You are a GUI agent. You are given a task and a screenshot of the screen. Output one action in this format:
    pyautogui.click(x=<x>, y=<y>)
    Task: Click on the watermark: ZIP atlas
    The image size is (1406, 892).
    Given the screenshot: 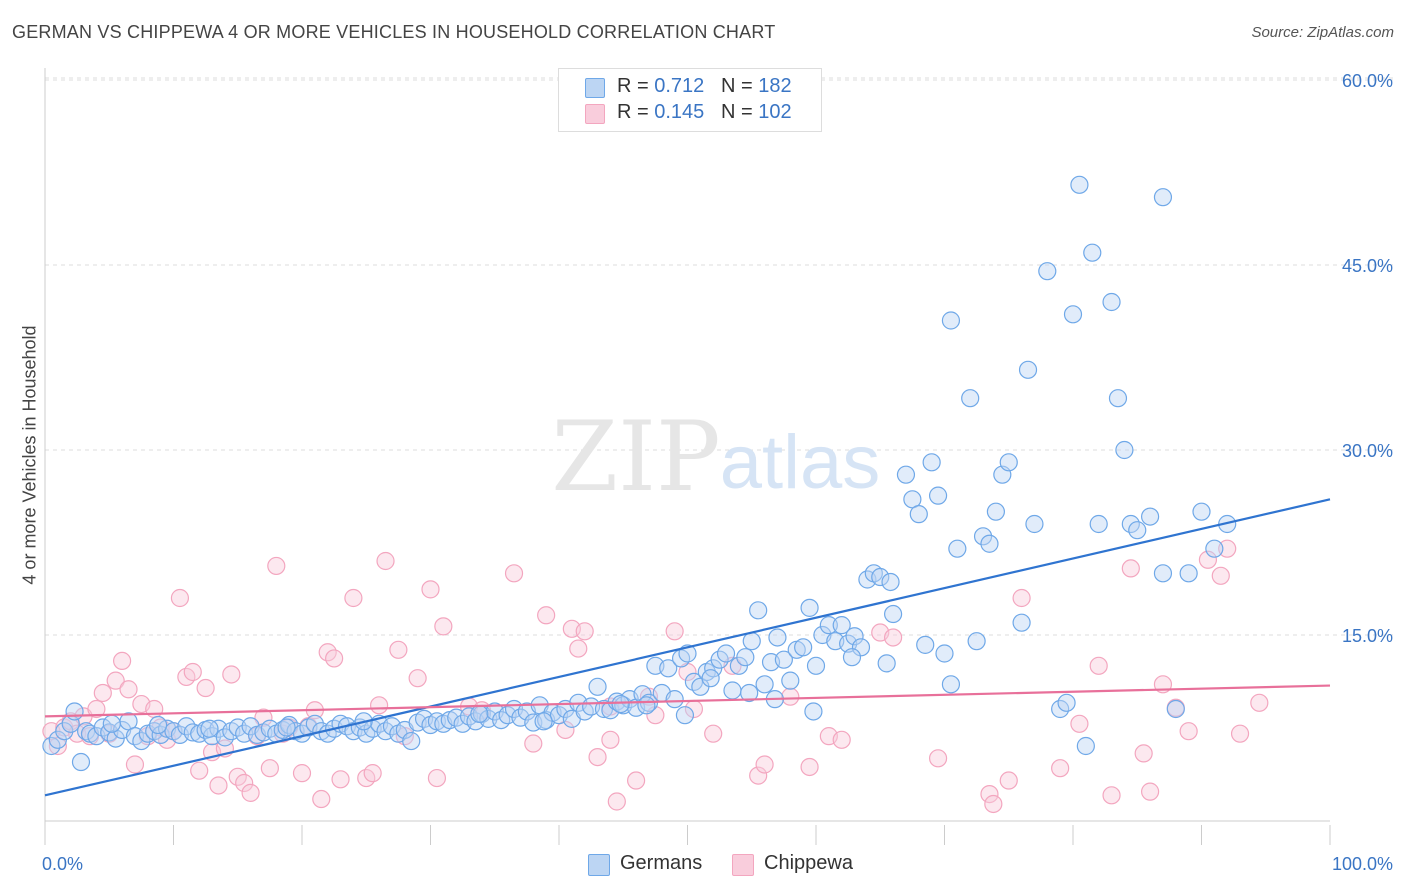 What is the action you would take?
    pyautogui.click(x=715, y=457)
    